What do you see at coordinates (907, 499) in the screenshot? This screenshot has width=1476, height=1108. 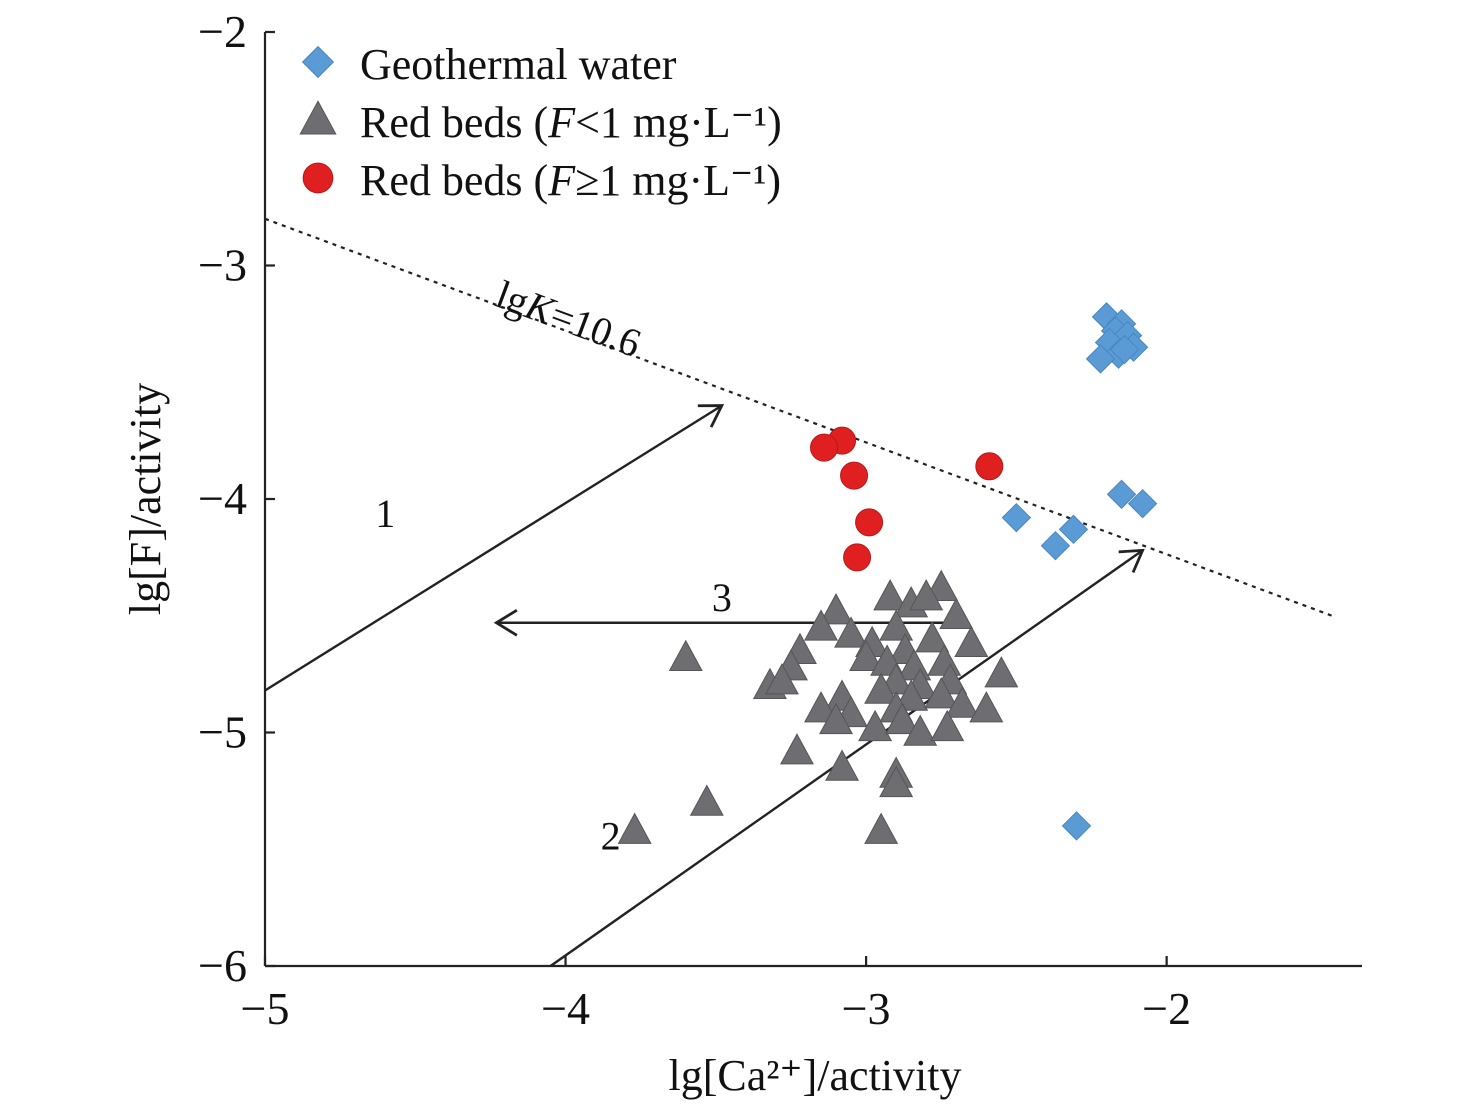 I see `series-circle` at bounding box center [907, 499].